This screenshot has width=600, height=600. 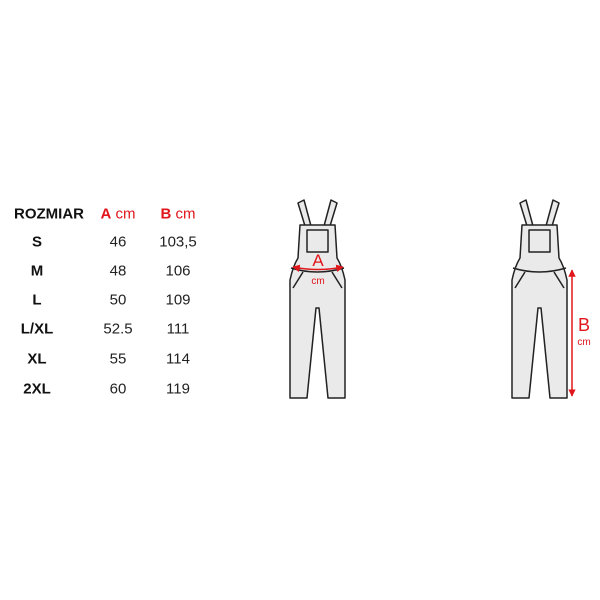 I want to click on table-cell-b: 111, so click(x=178, y=329).